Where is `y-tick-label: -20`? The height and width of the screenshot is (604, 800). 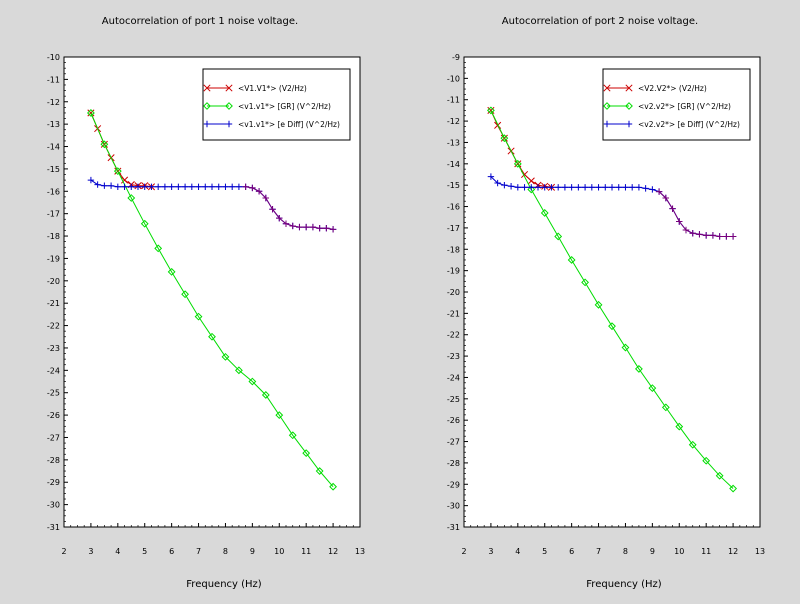 y-tick-label: -20 is located at coordinates (453, 292).